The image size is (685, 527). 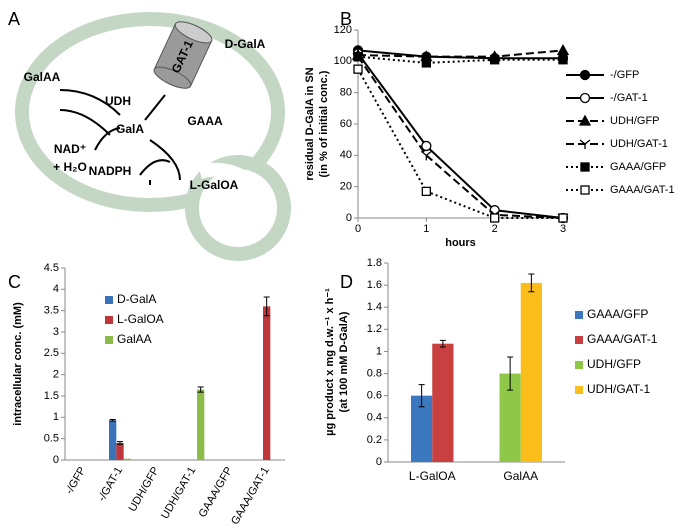 I want to click on x-tick-label: L-GalOA, so click(x=432, y=476).